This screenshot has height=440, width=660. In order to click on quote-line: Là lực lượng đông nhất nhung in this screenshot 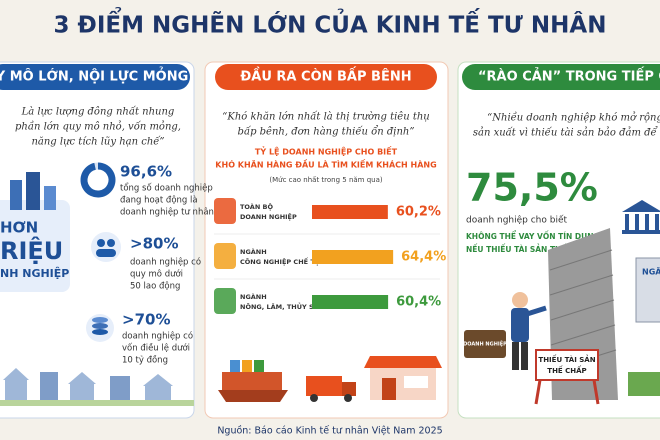, I will do `click(98, 112)`.